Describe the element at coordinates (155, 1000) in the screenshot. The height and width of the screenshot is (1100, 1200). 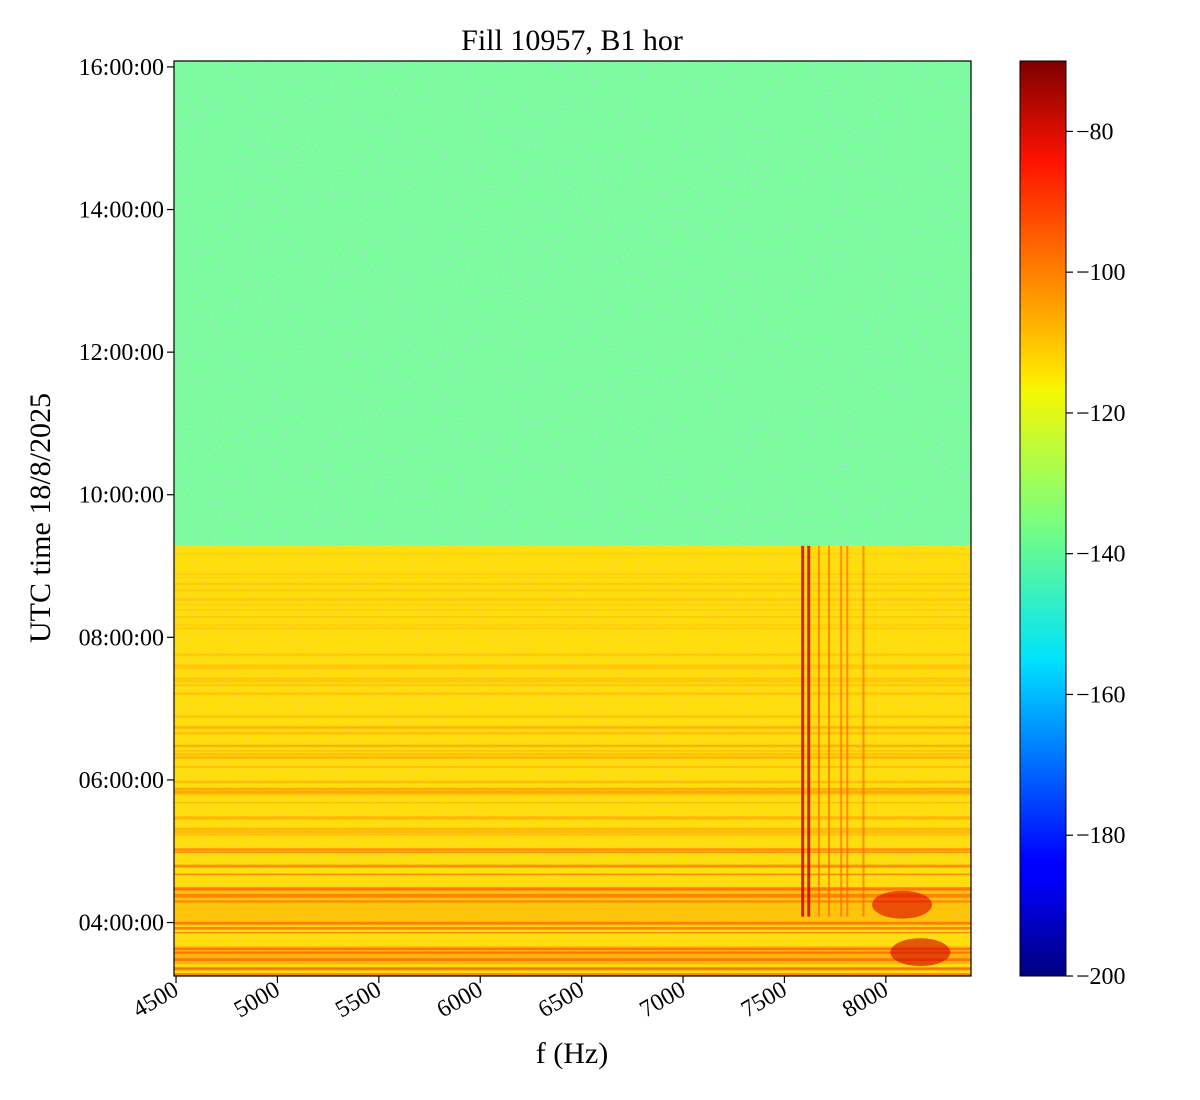
I see `x-tick-label-0: 4500` at that location.